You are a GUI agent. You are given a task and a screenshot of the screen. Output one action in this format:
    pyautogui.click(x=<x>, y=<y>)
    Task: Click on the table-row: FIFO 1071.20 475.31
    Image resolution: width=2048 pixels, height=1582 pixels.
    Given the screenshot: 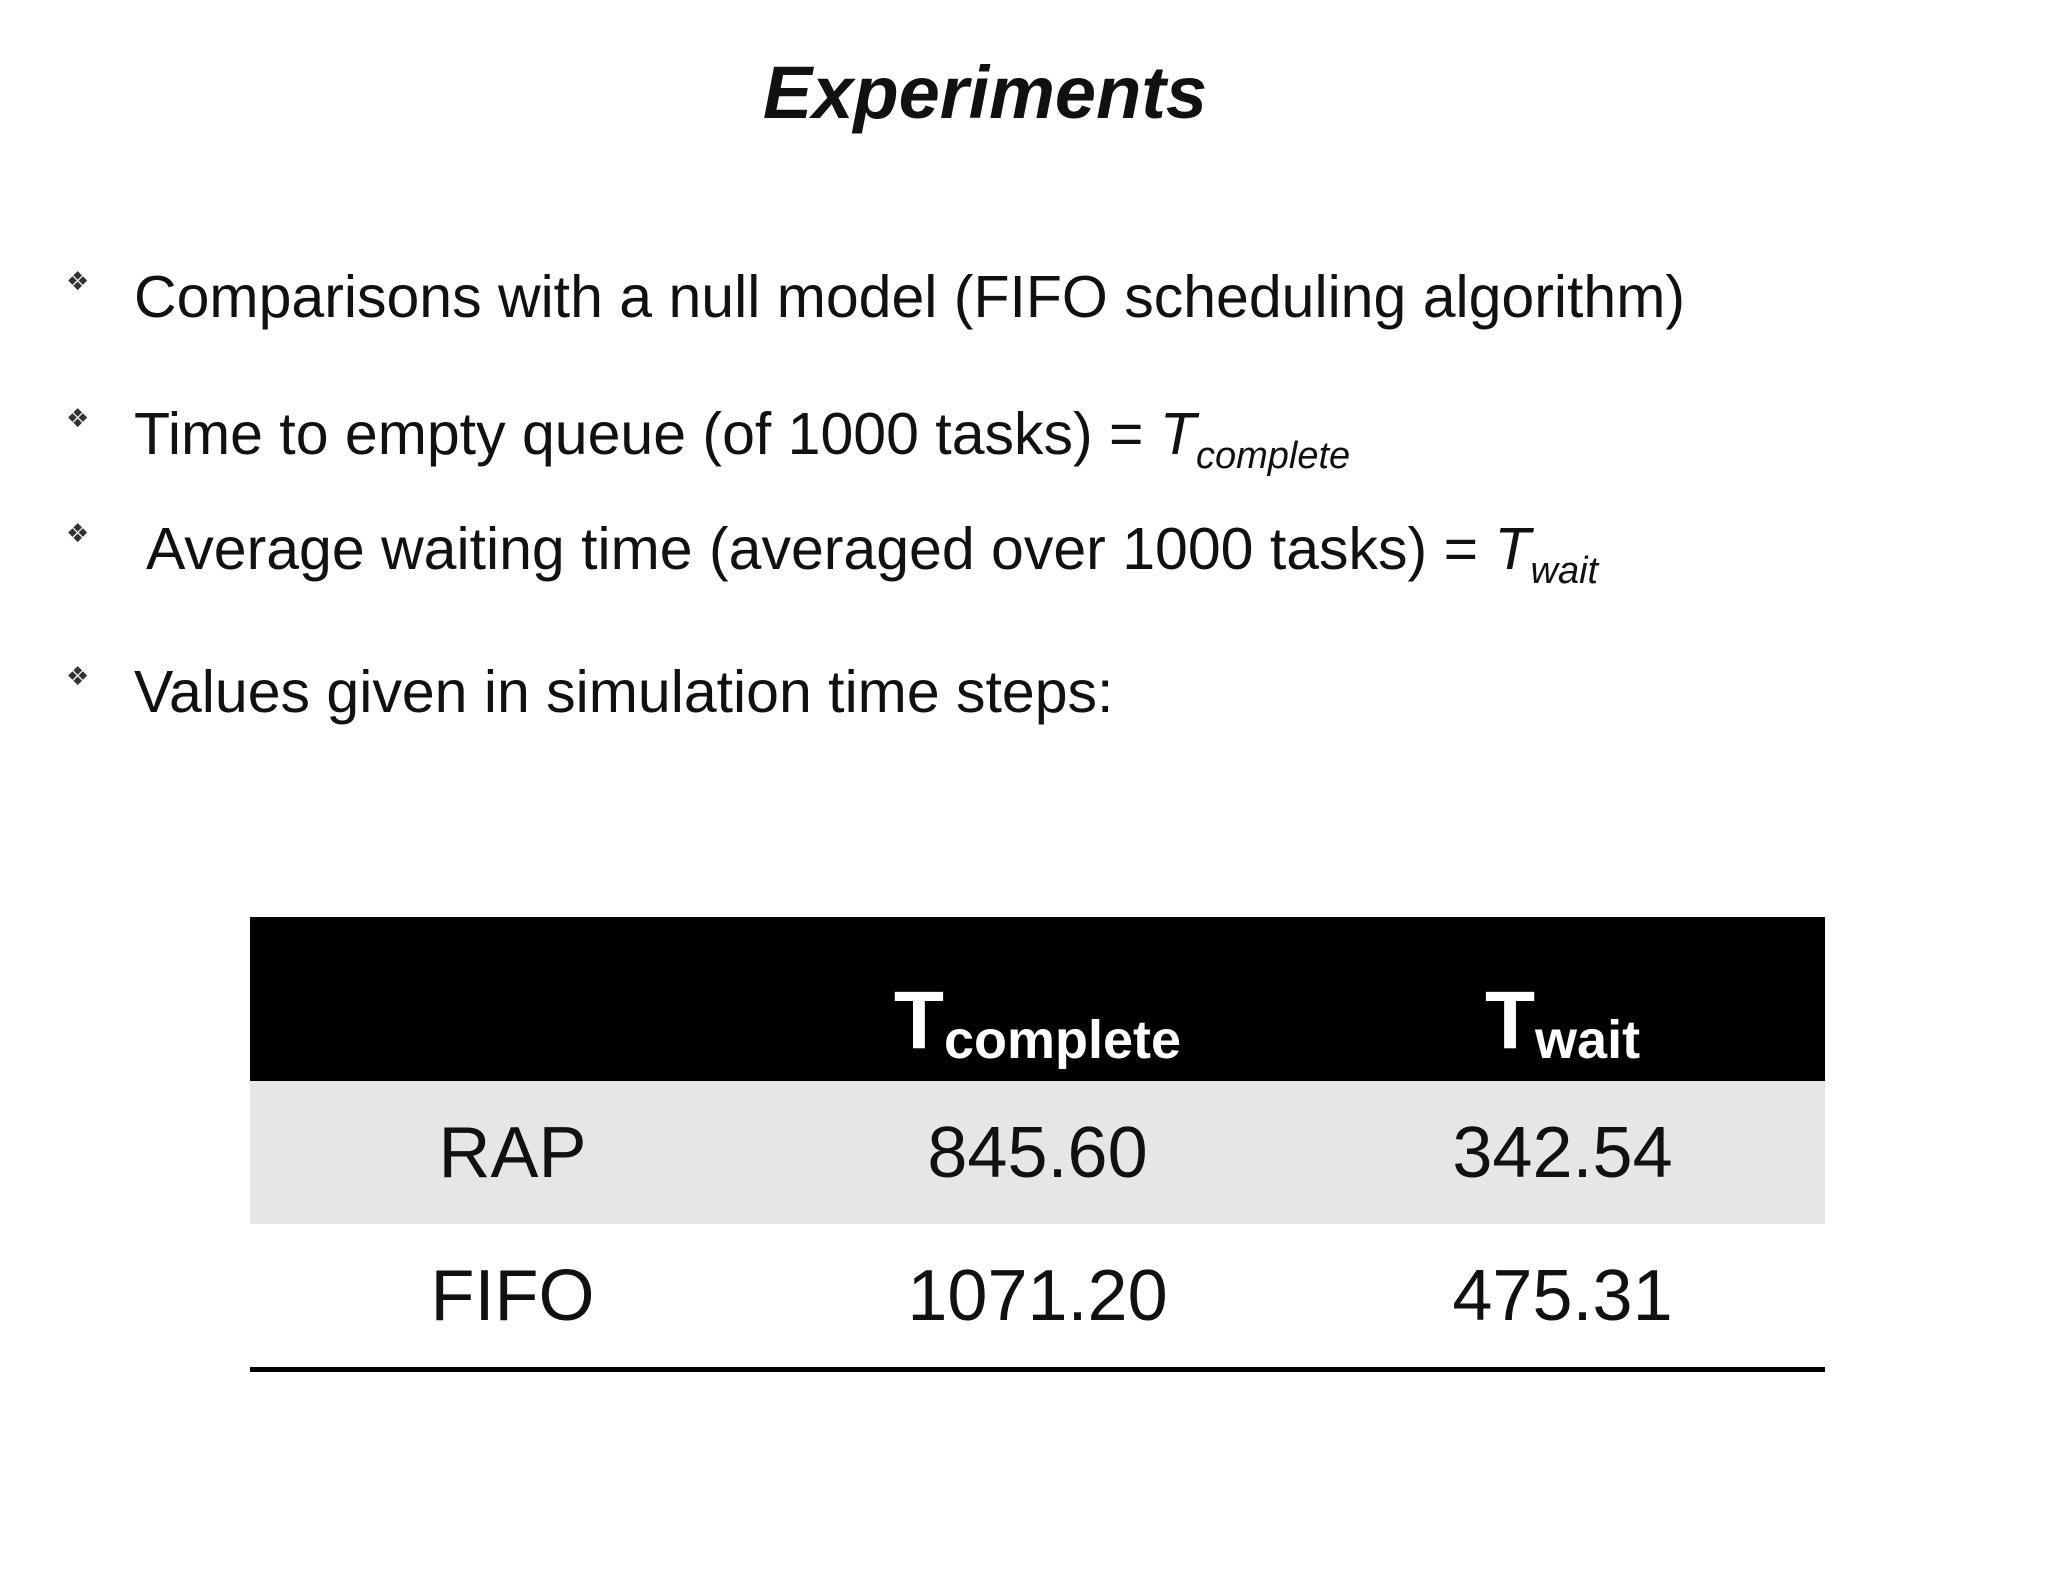 What is the action you would take?
    pyautogui.click(x=1037, y=1298)
    